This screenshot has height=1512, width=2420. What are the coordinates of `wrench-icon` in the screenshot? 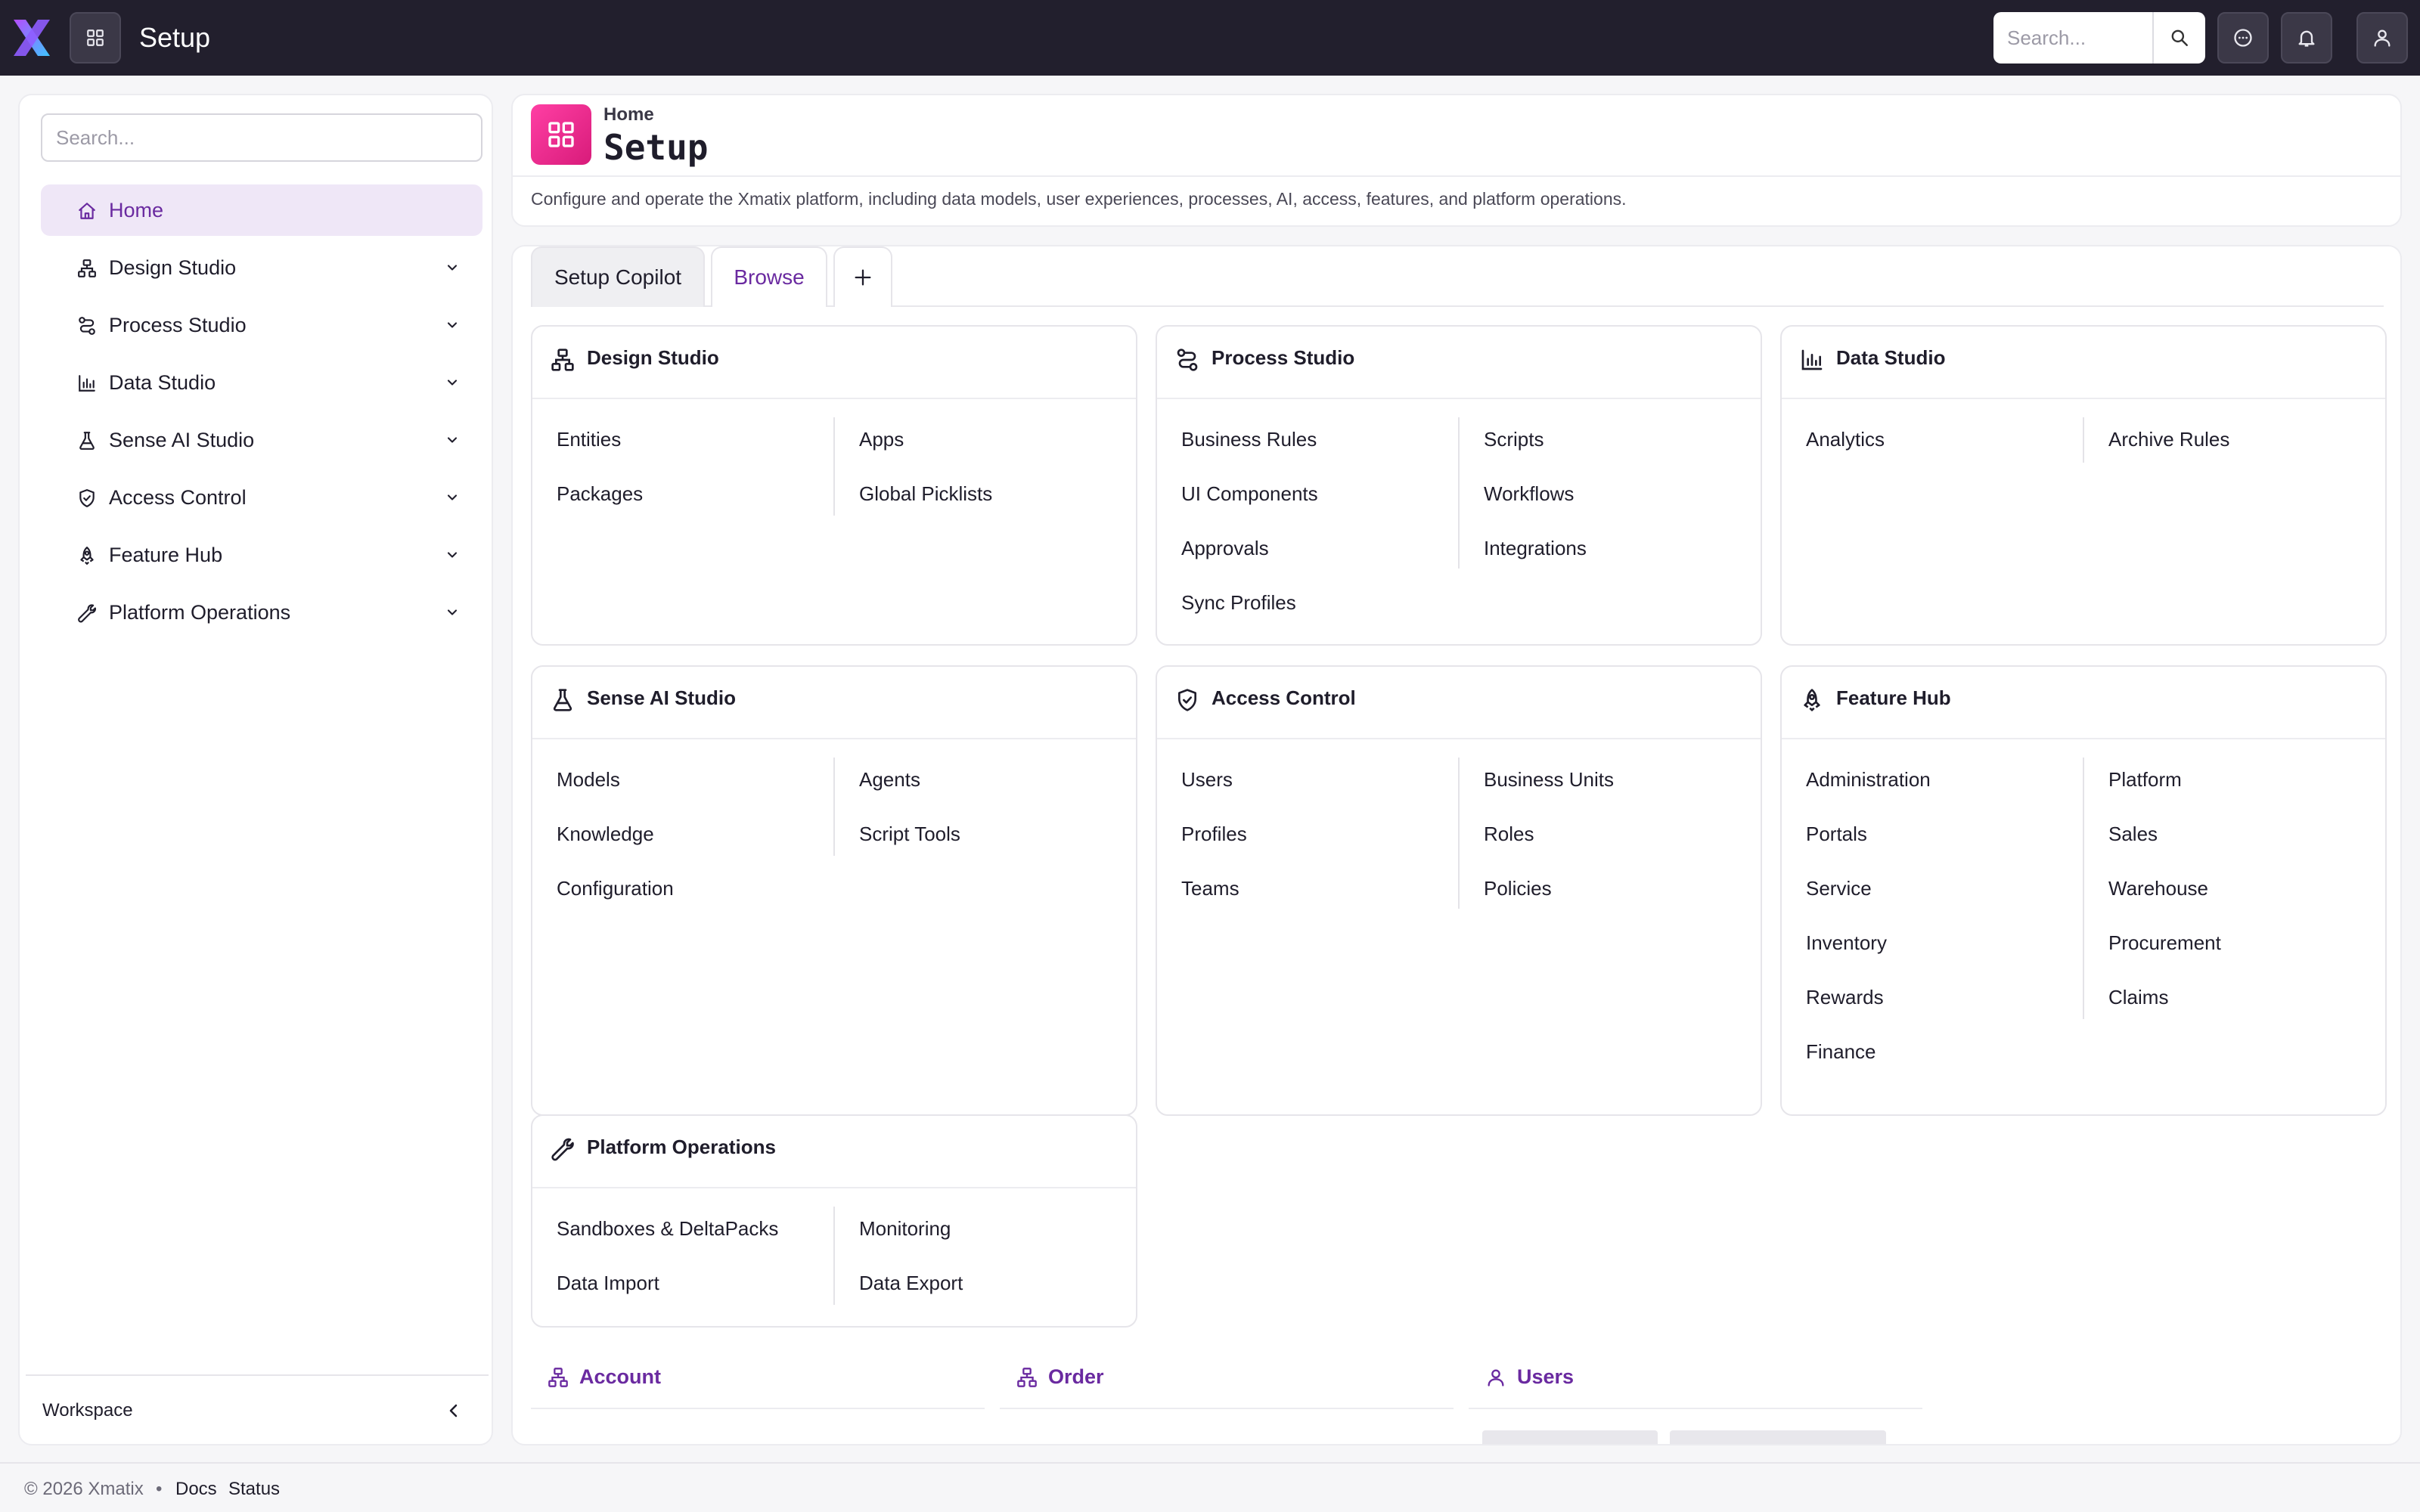 It's located at (87, 613).